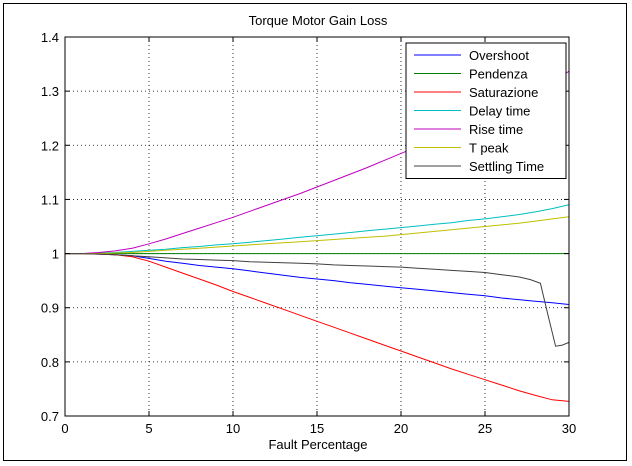 This screenshot has width=632, height=466. Describe the element at coordinates (498, 74) in the screenshot. I see `legend-label-pendenza: Pendenza` at that location.